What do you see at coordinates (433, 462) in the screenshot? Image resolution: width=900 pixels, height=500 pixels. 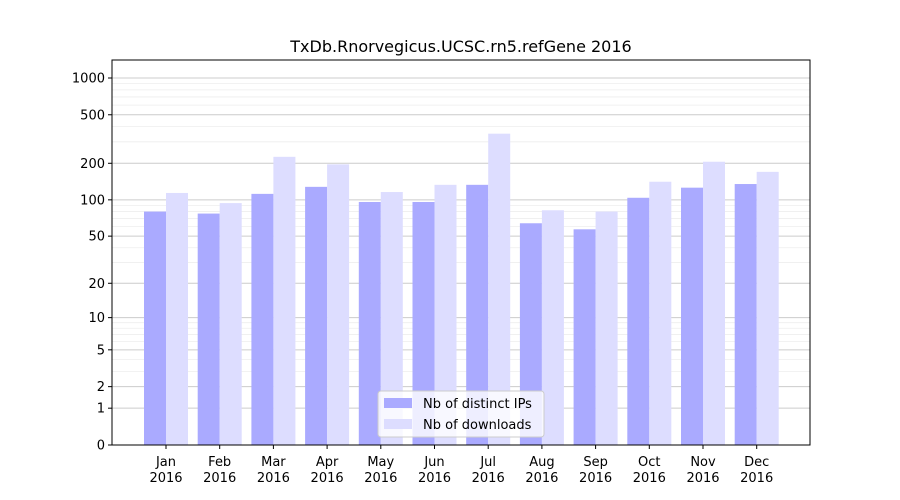 I see `x-tick-label: Jun` at bounding box center [433, 462].